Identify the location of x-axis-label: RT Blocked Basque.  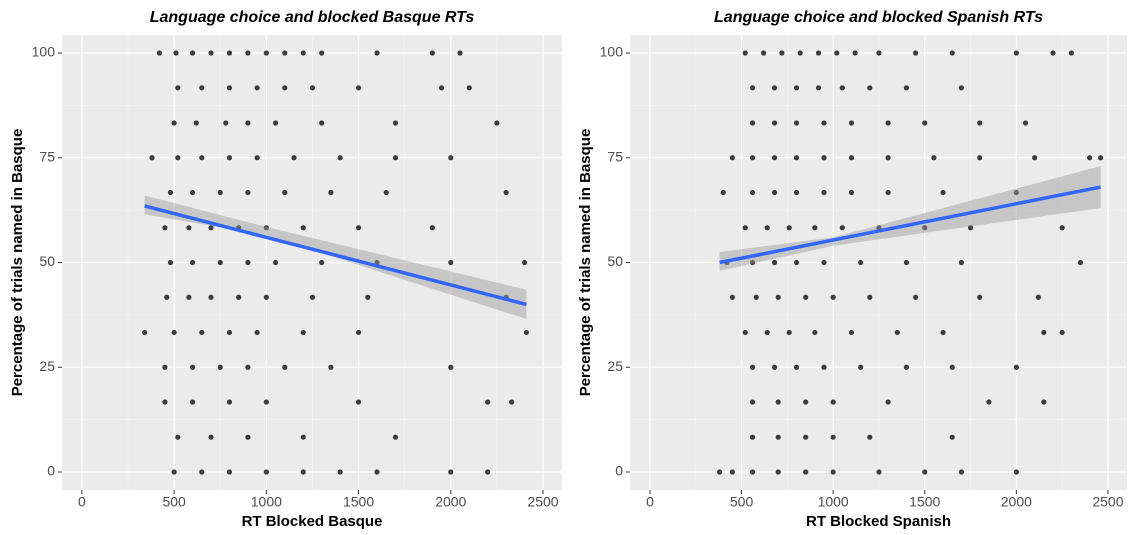
(312, 521).